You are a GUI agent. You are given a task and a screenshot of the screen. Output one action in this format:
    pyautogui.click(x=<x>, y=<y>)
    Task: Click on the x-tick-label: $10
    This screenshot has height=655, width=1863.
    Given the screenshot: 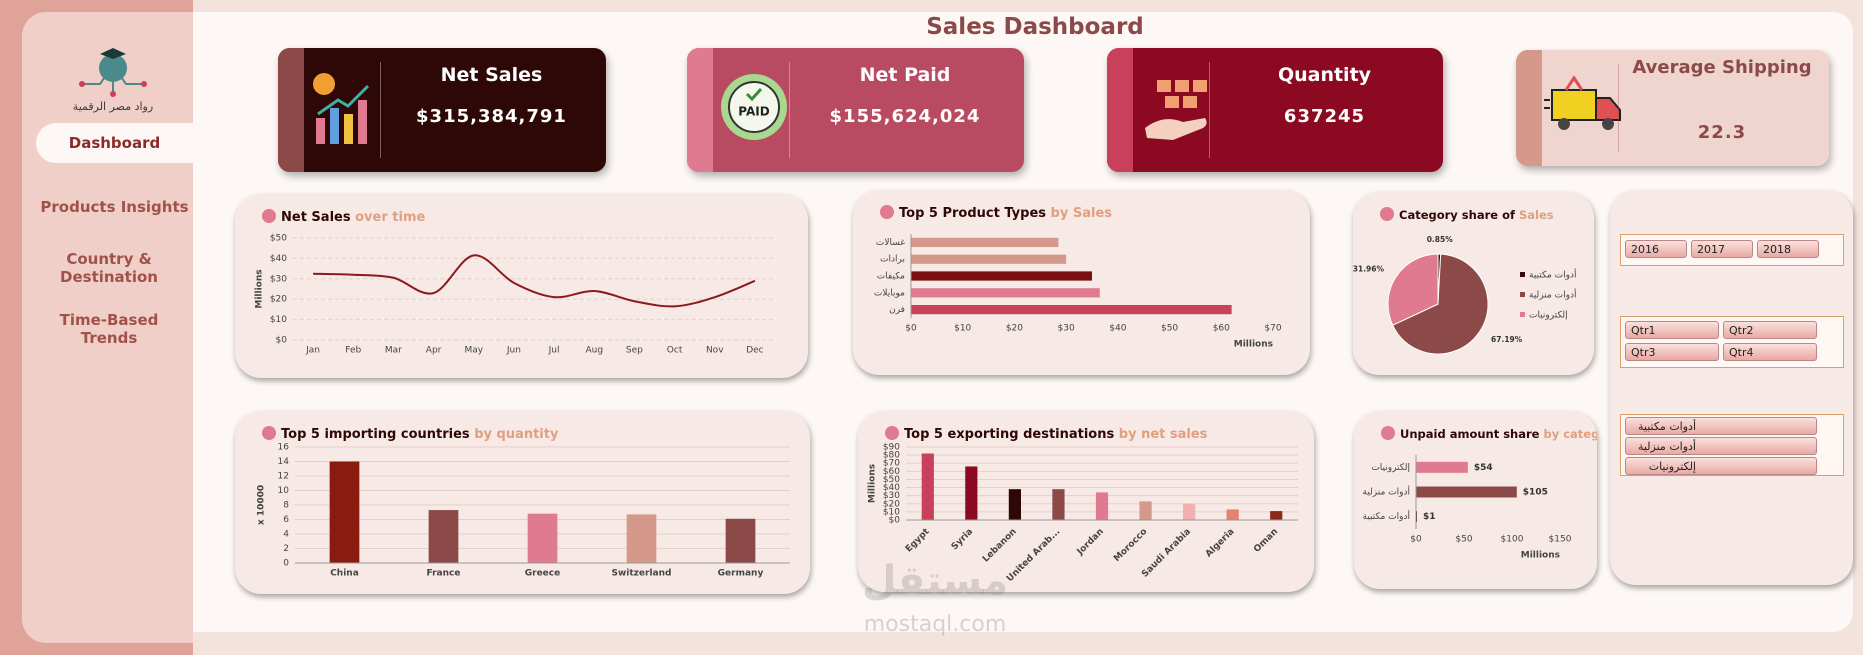 What is the action you would take?
    pyautogui.click(x=962, y=329)
    